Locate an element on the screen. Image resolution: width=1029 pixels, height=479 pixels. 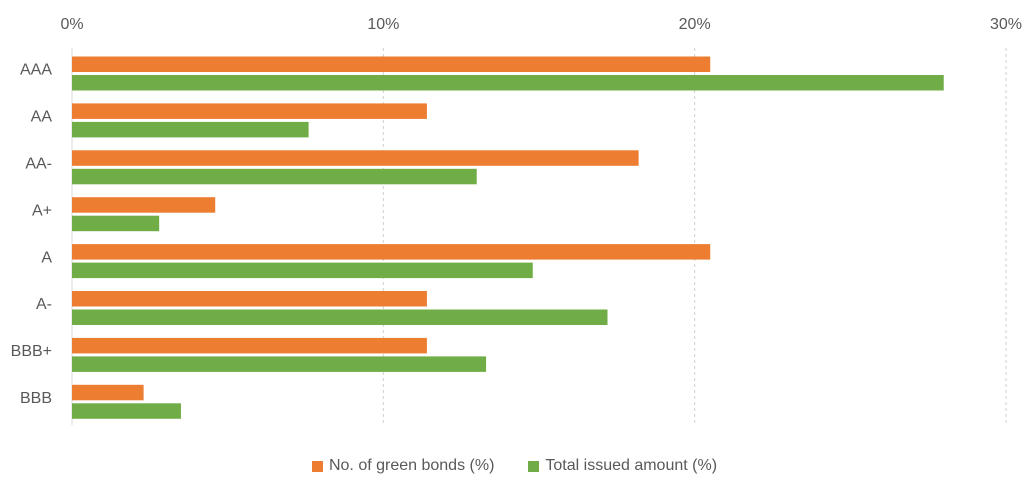
category-label: A is located at coordinates (46, 257).